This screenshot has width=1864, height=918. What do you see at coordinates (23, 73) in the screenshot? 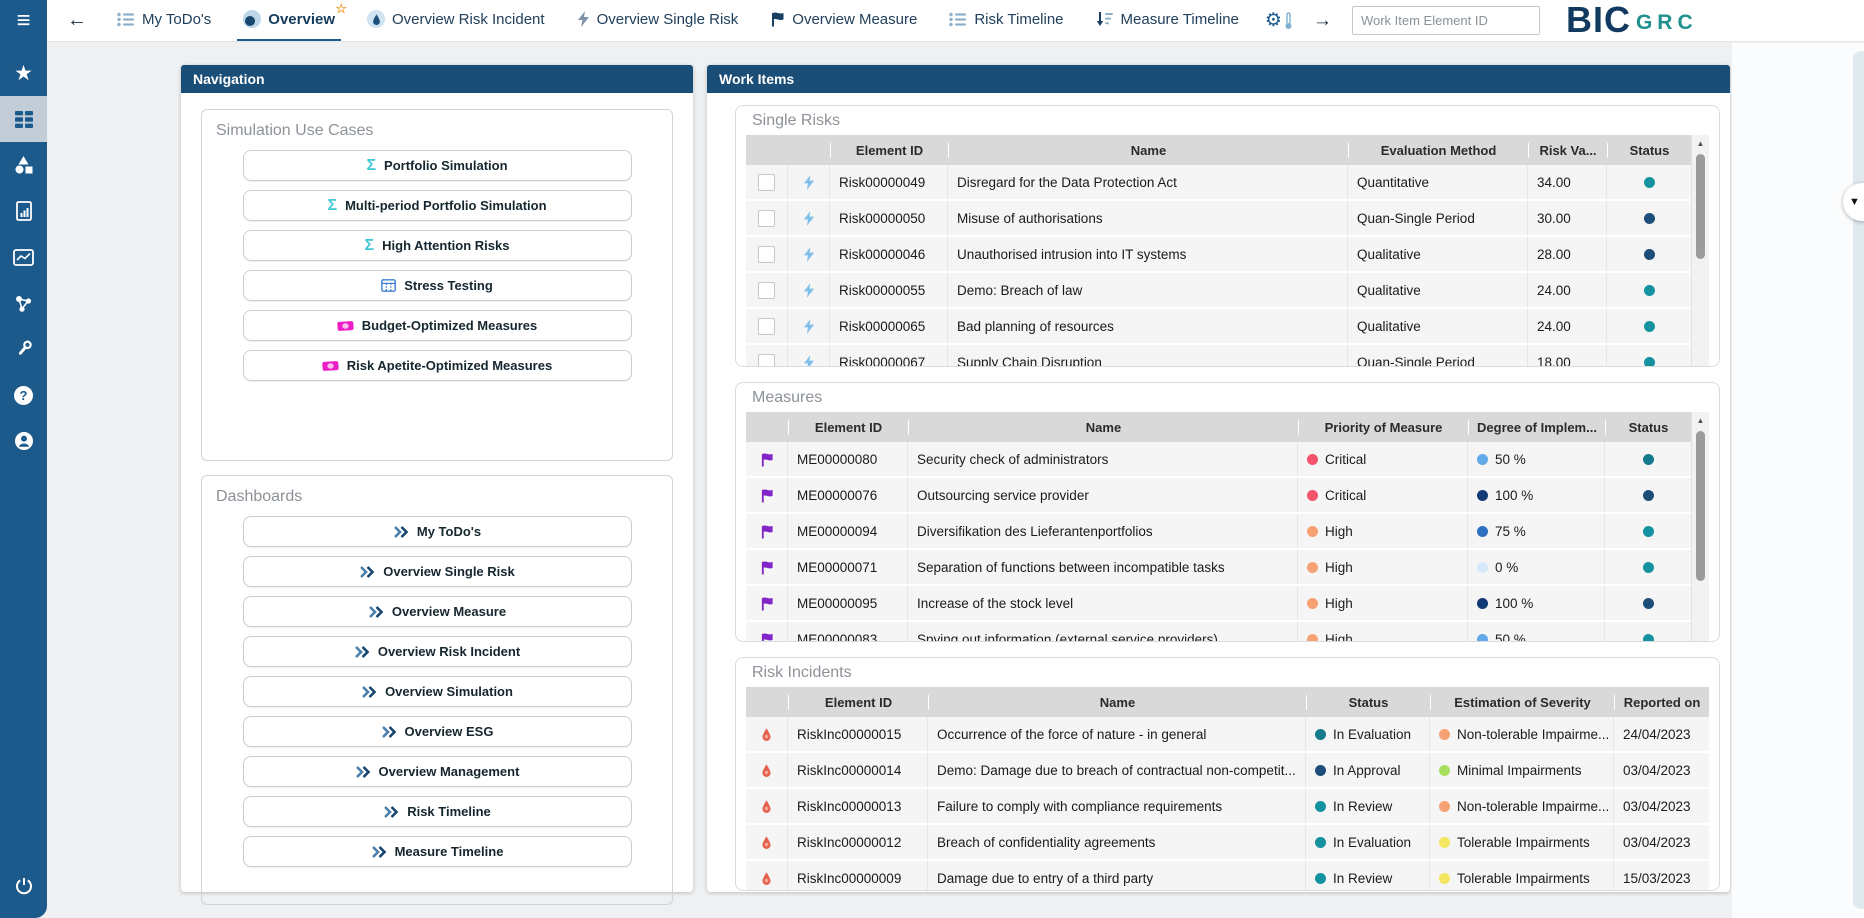
I see `sidebar-item-favorites: ★` at bounding box center [23, 73].